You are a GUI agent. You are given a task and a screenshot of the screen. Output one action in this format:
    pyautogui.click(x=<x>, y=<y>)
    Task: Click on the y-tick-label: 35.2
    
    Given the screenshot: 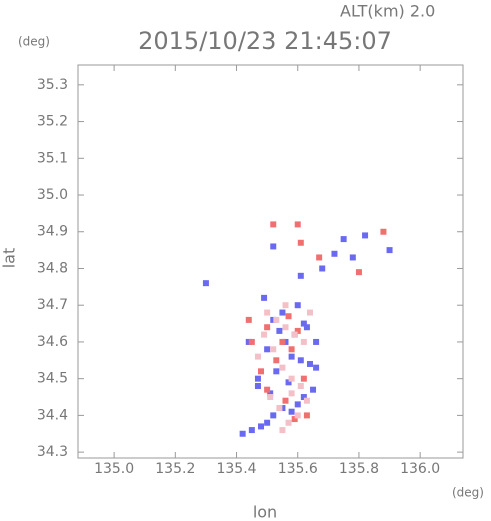 What is the action you would take?
    pyautogui.click(x=52, y=122)
    